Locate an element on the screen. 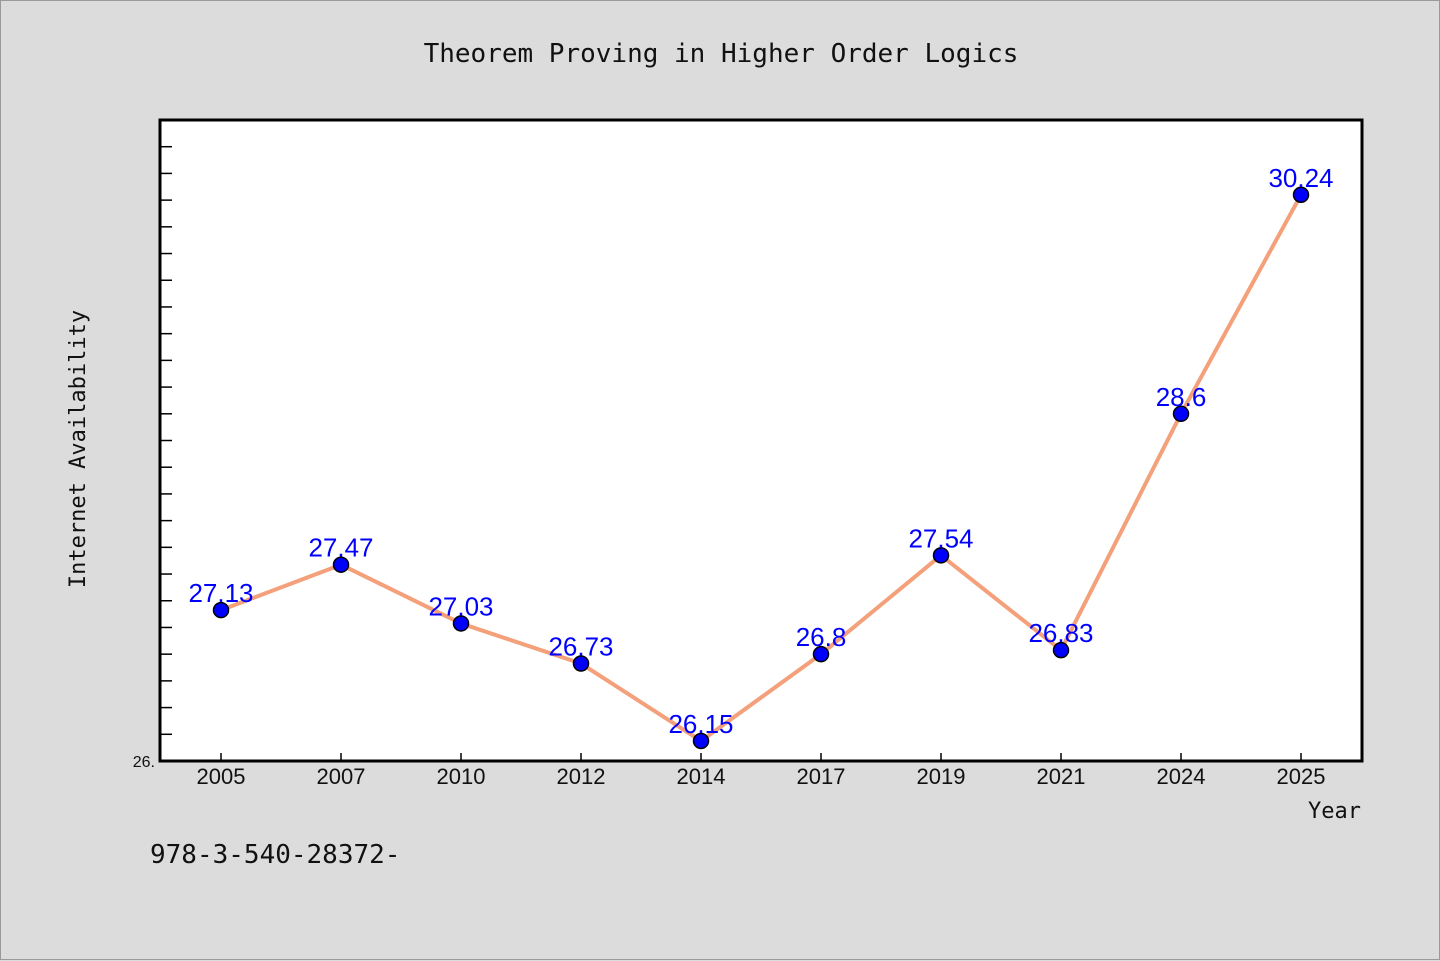 This screenshot has width=1440, height=961. x-tick-label: 2005 is located at coordinates (221, 776).